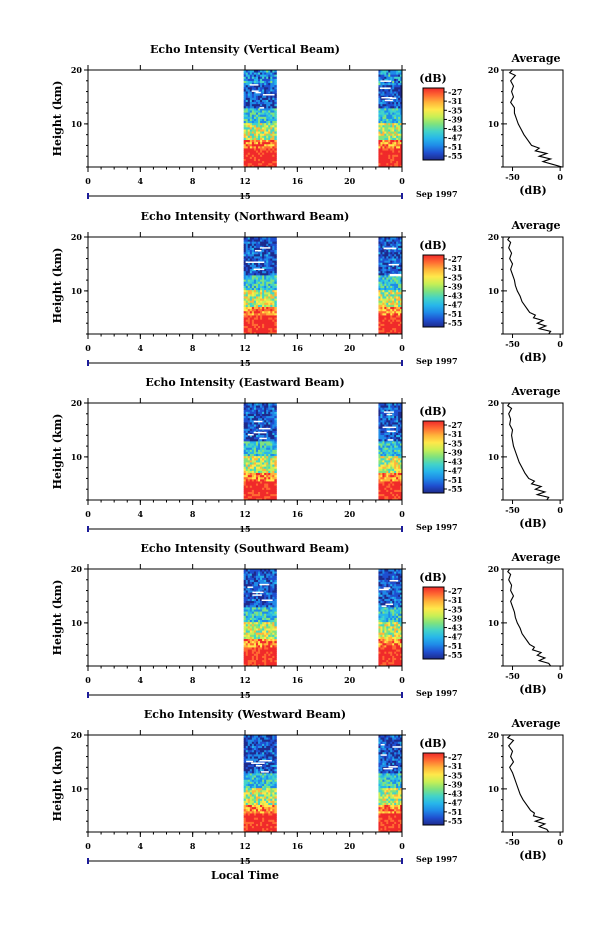  I want to click on x-tick-label: 20, so click(350, 181).